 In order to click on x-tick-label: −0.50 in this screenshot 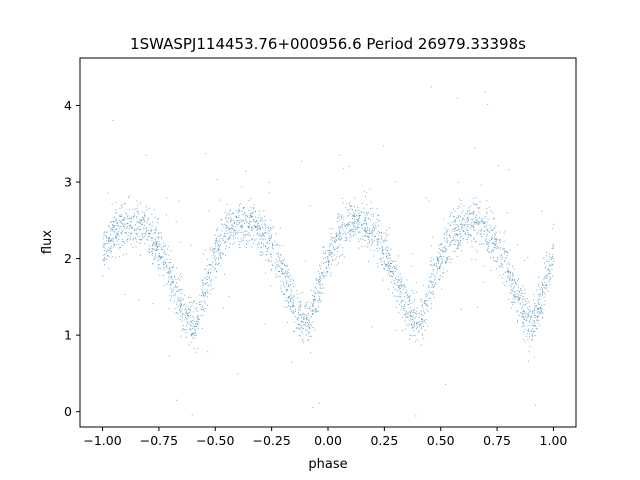, I will do `click(215, 440)`.